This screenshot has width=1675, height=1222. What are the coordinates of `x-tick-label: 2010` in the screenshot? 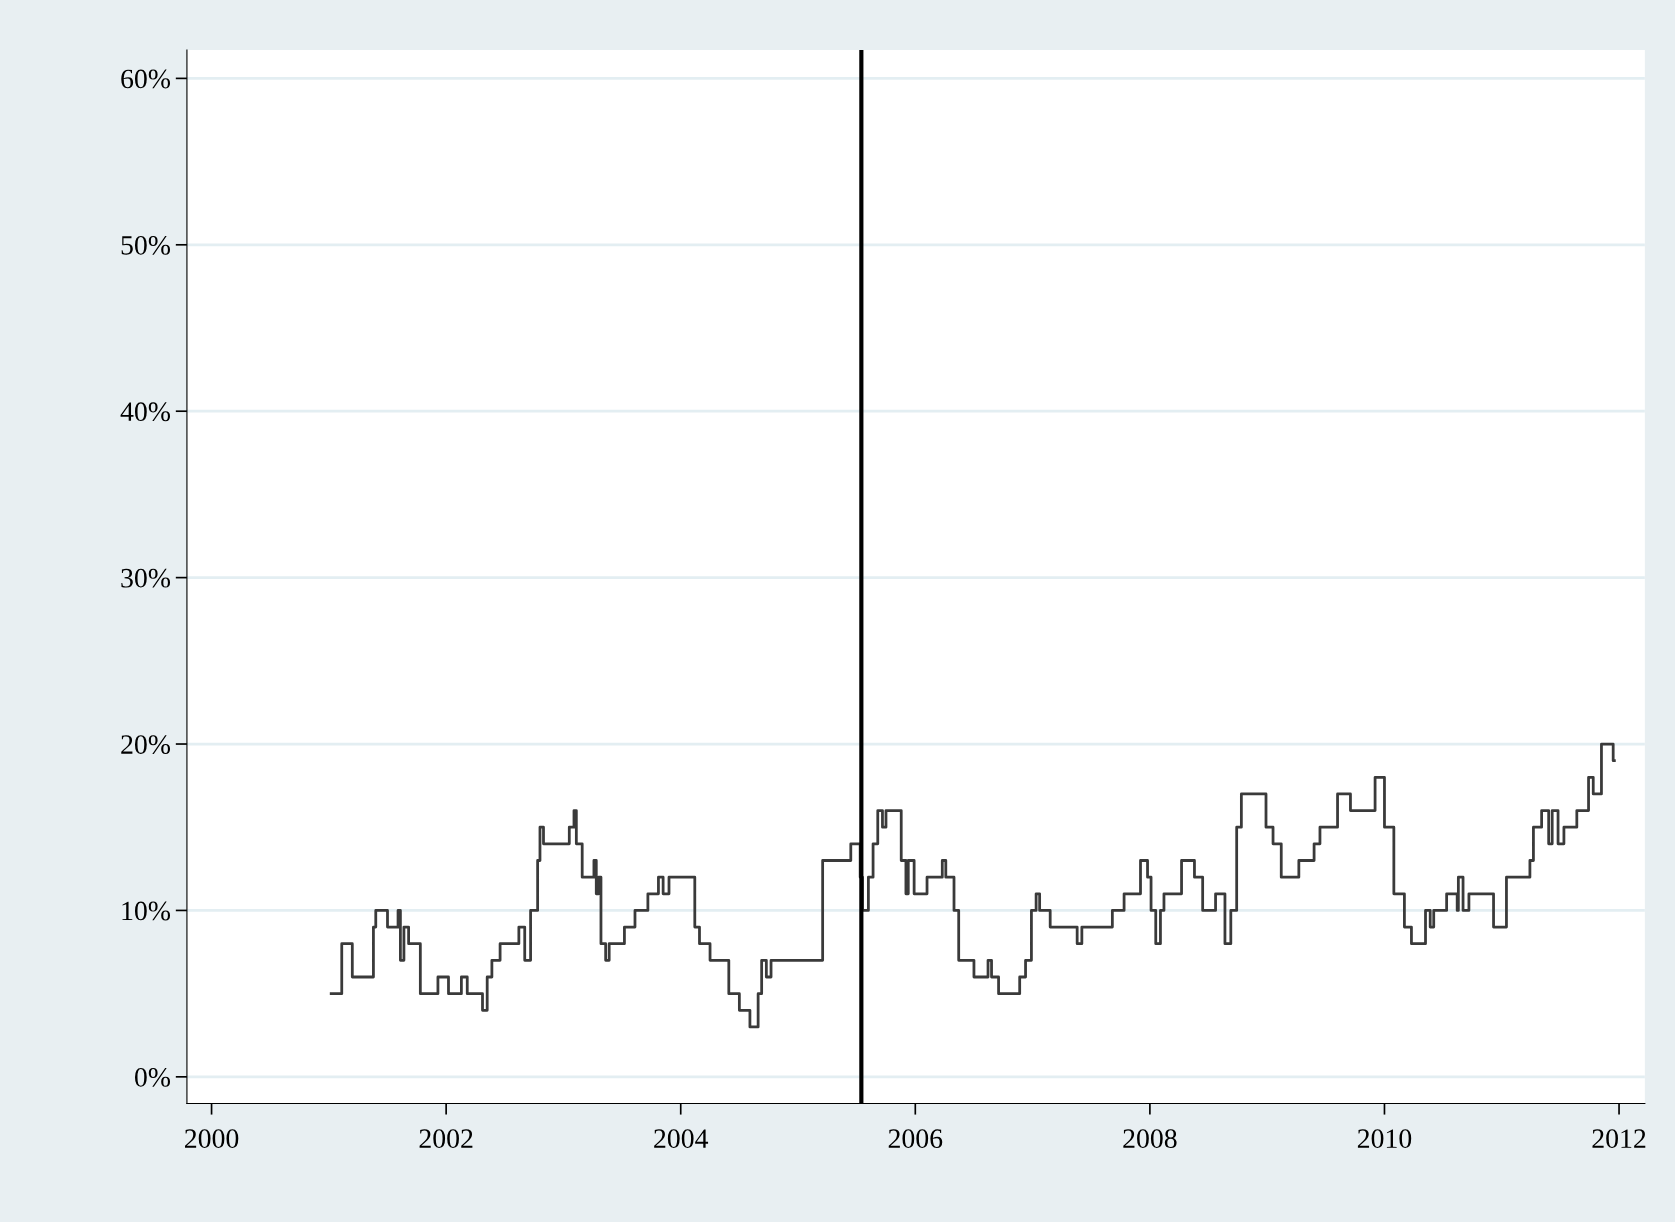 It's located at (1384, 1139).